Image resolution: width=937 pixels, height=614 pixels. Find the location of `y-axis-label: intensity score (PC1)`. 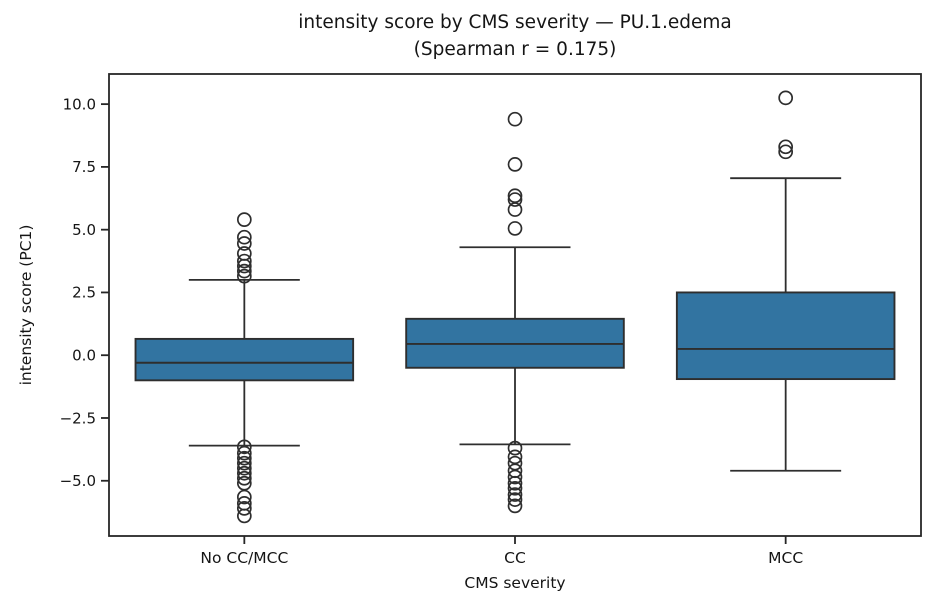

y-axis-label: intensity score (PC1) is located at coordinates (26, 305).